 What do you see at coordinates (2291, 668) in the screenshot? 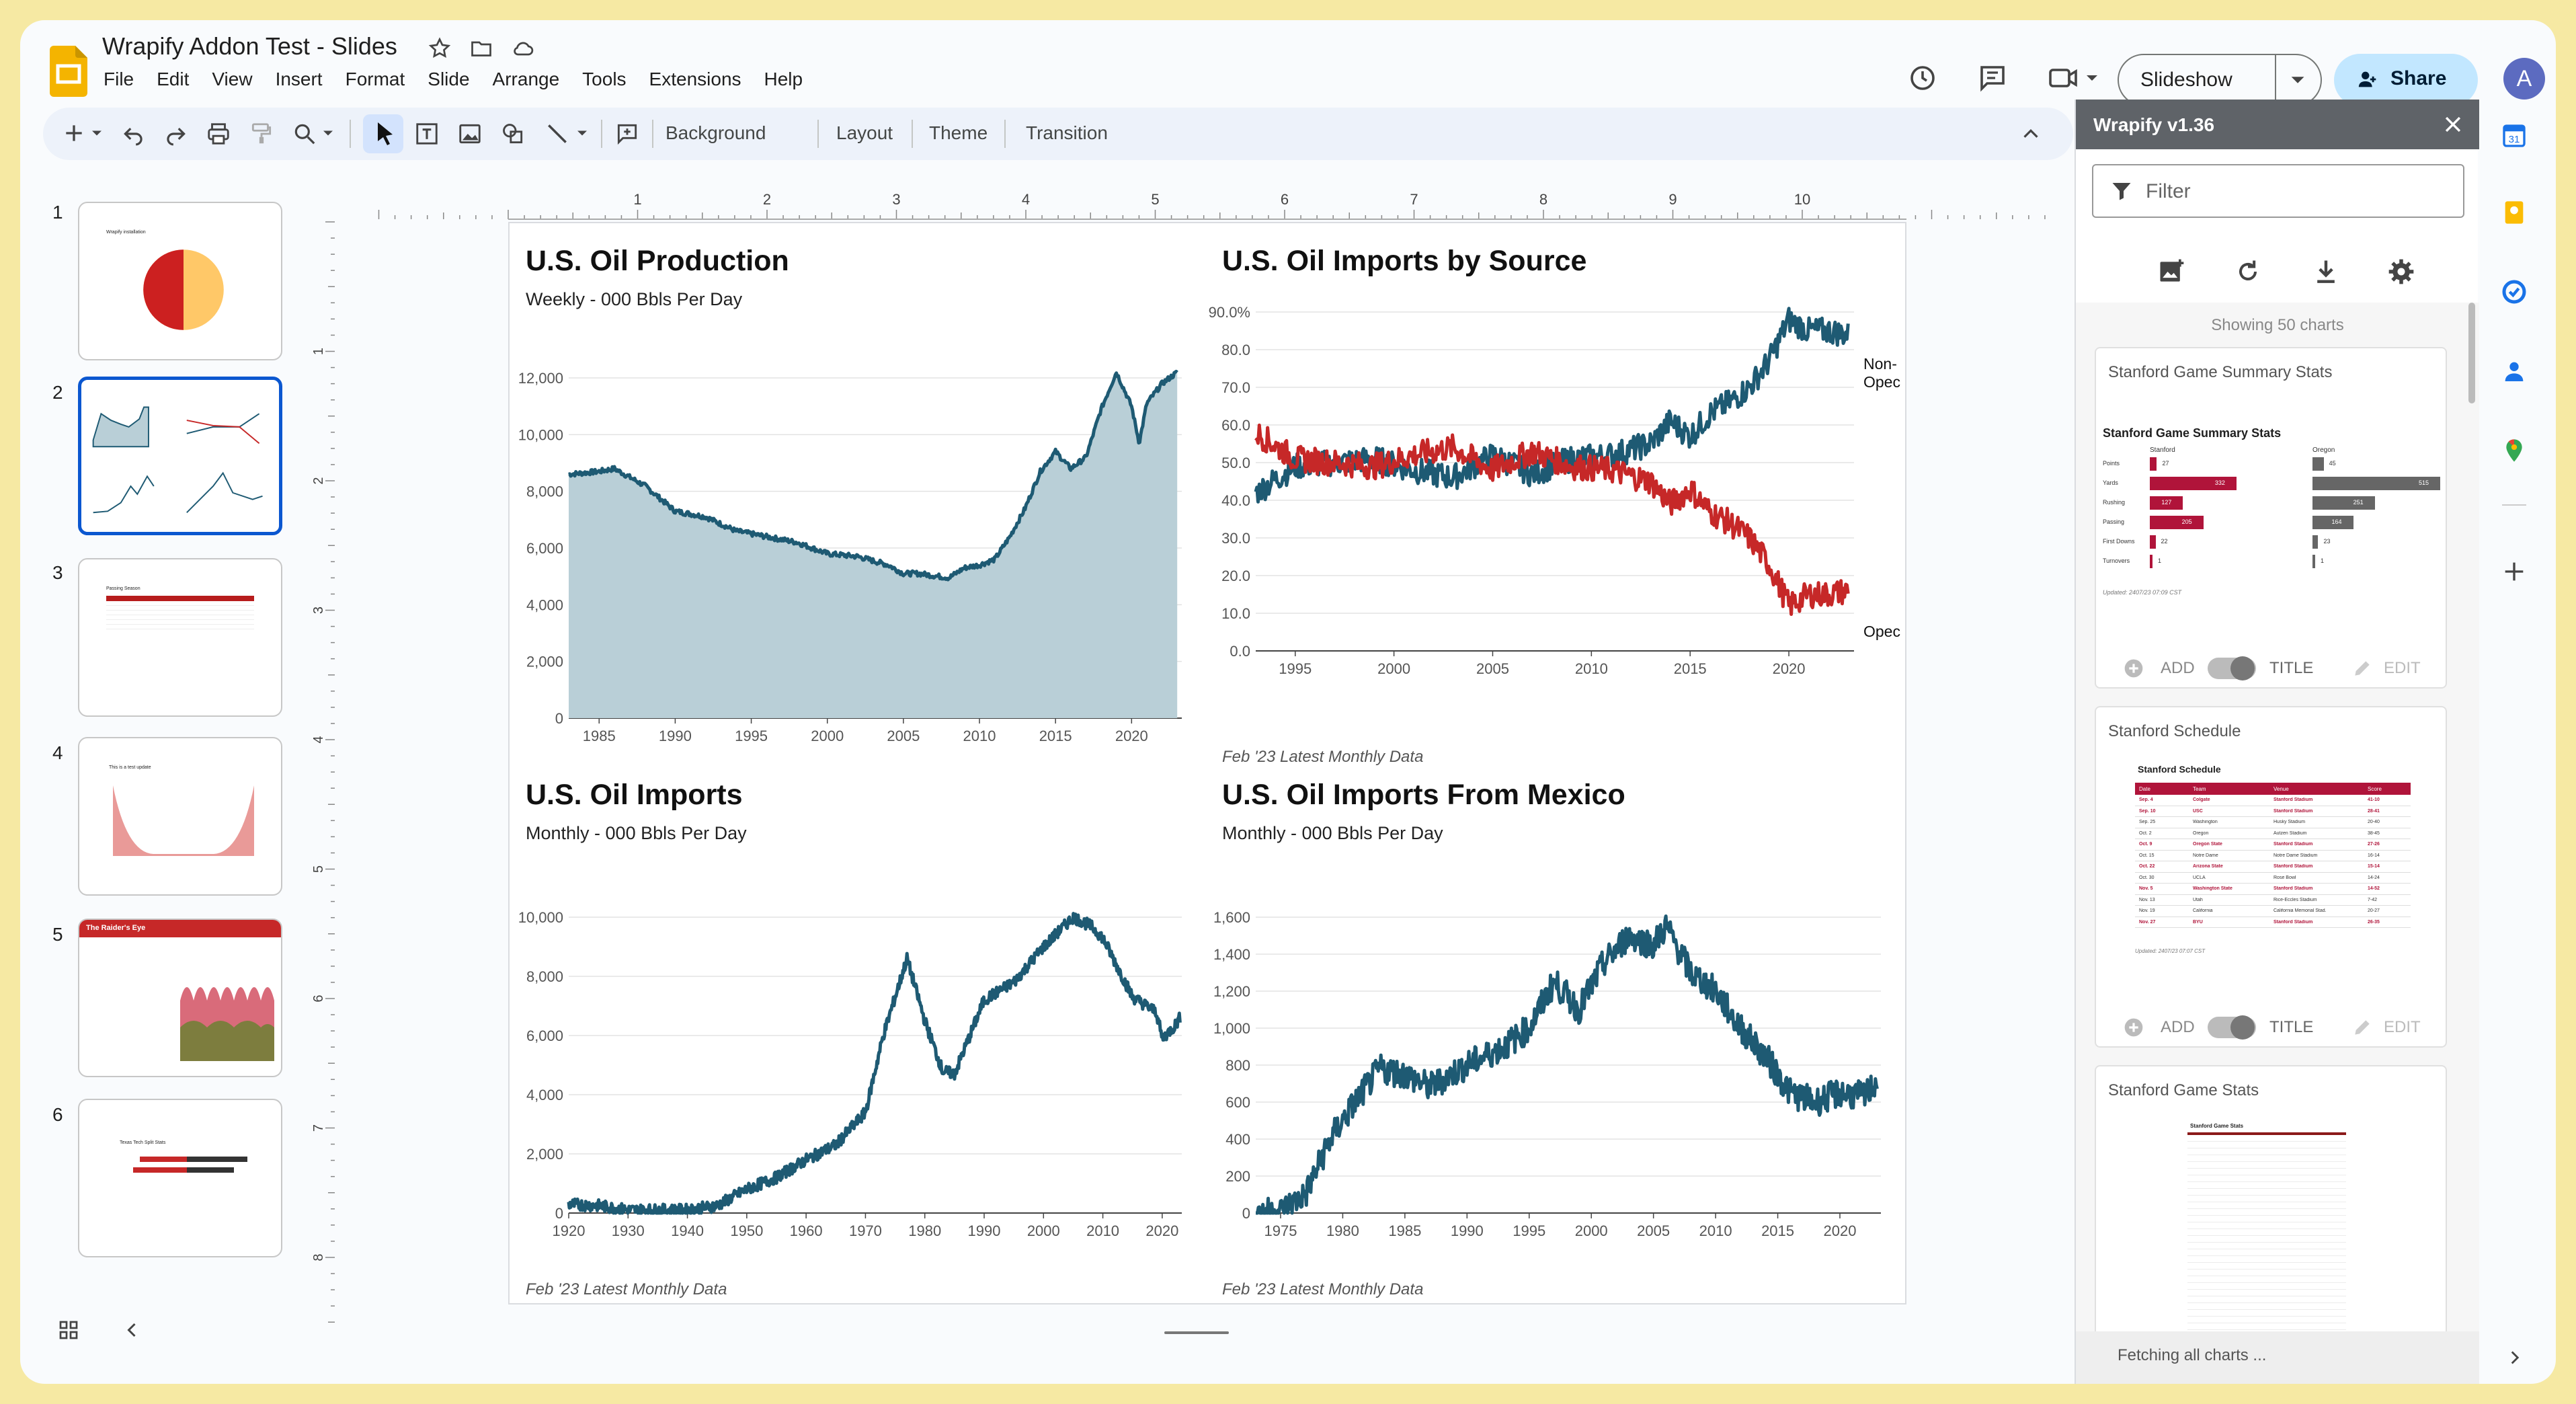
I see `title-label: TITLE` at bounding box center [2291, 668].